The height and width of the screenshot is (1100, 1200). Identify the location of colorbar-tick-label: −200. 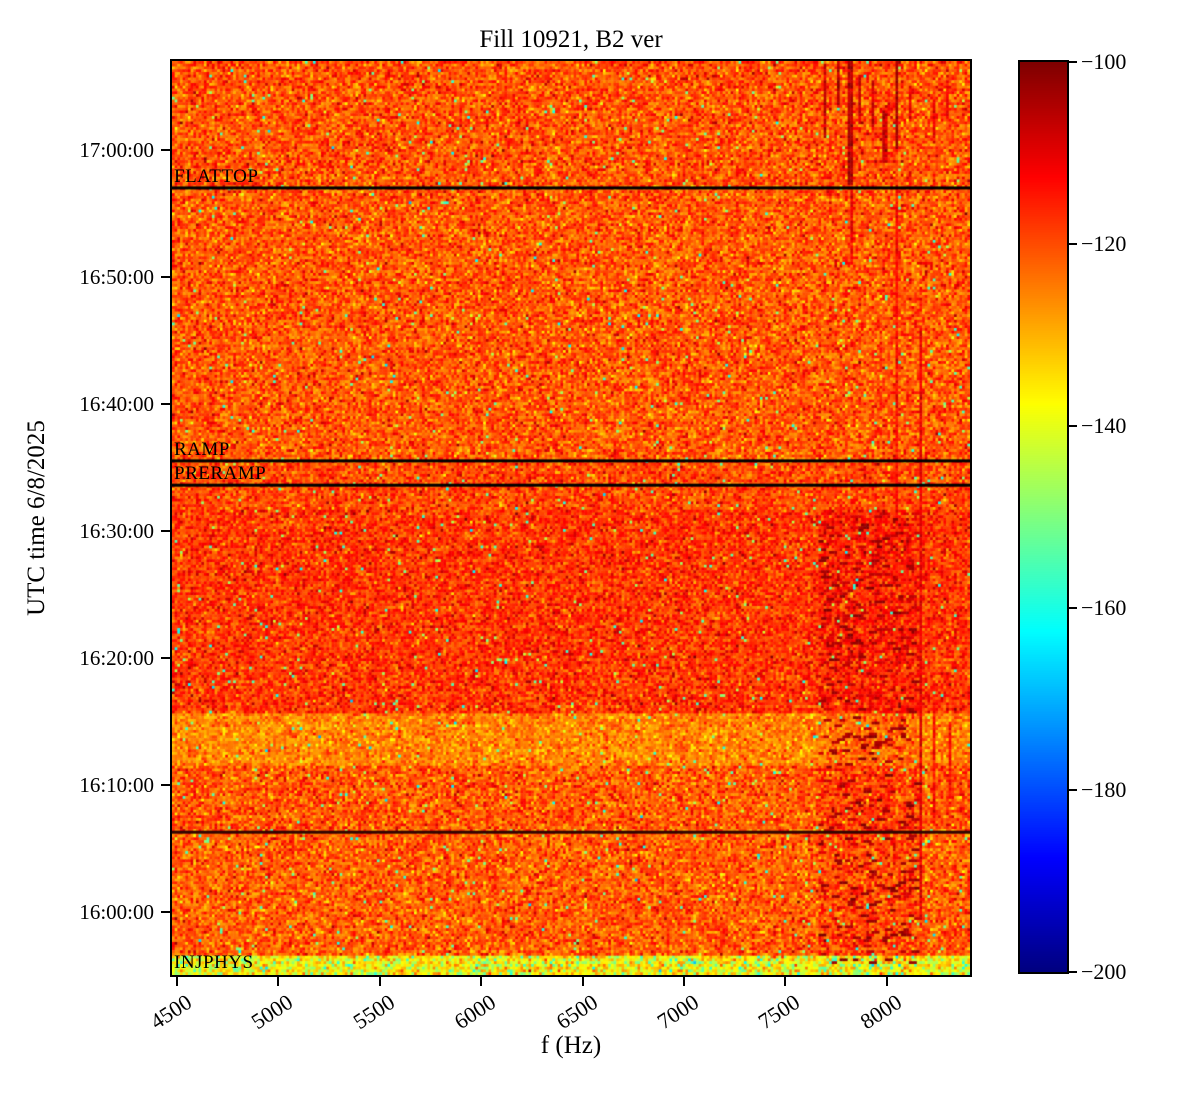
(1104, 971).